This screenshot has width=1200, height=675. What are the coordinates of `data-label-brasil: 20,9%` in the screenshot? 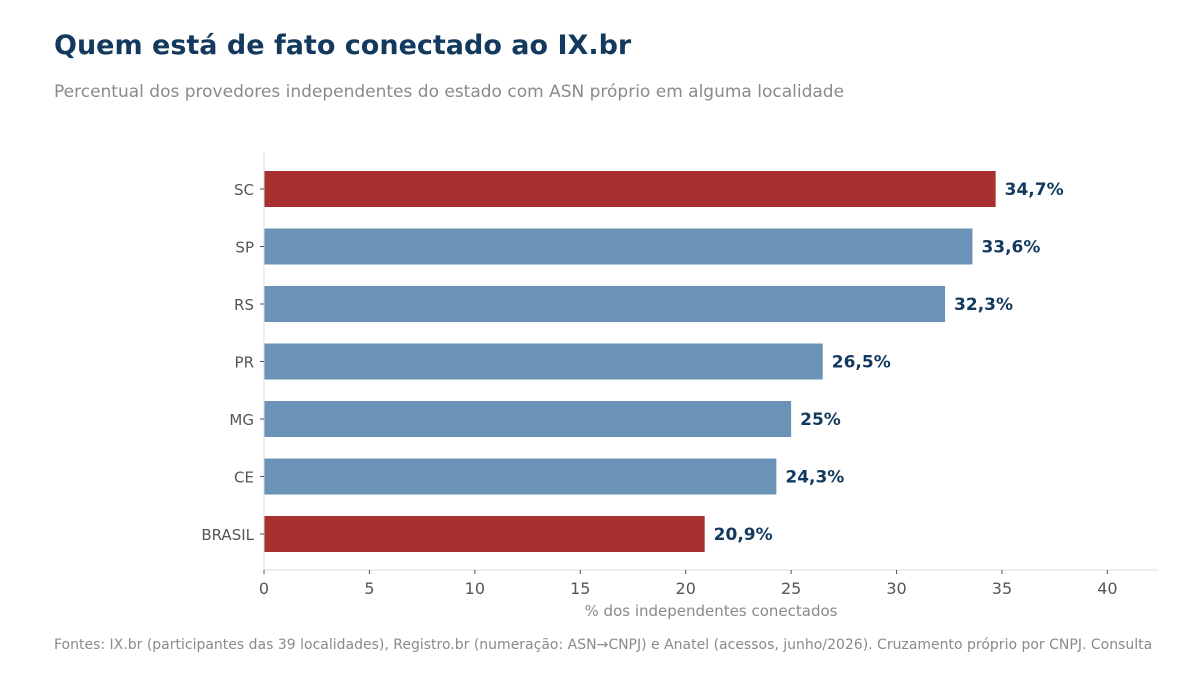 It's located at (743, 535).